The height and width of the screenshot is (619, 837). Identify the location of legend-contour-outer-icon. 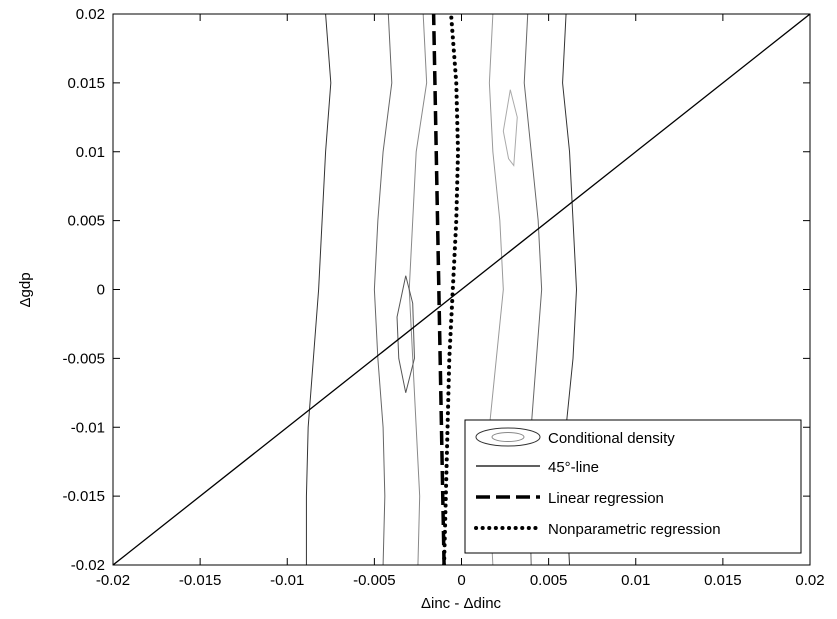
(508, 437).